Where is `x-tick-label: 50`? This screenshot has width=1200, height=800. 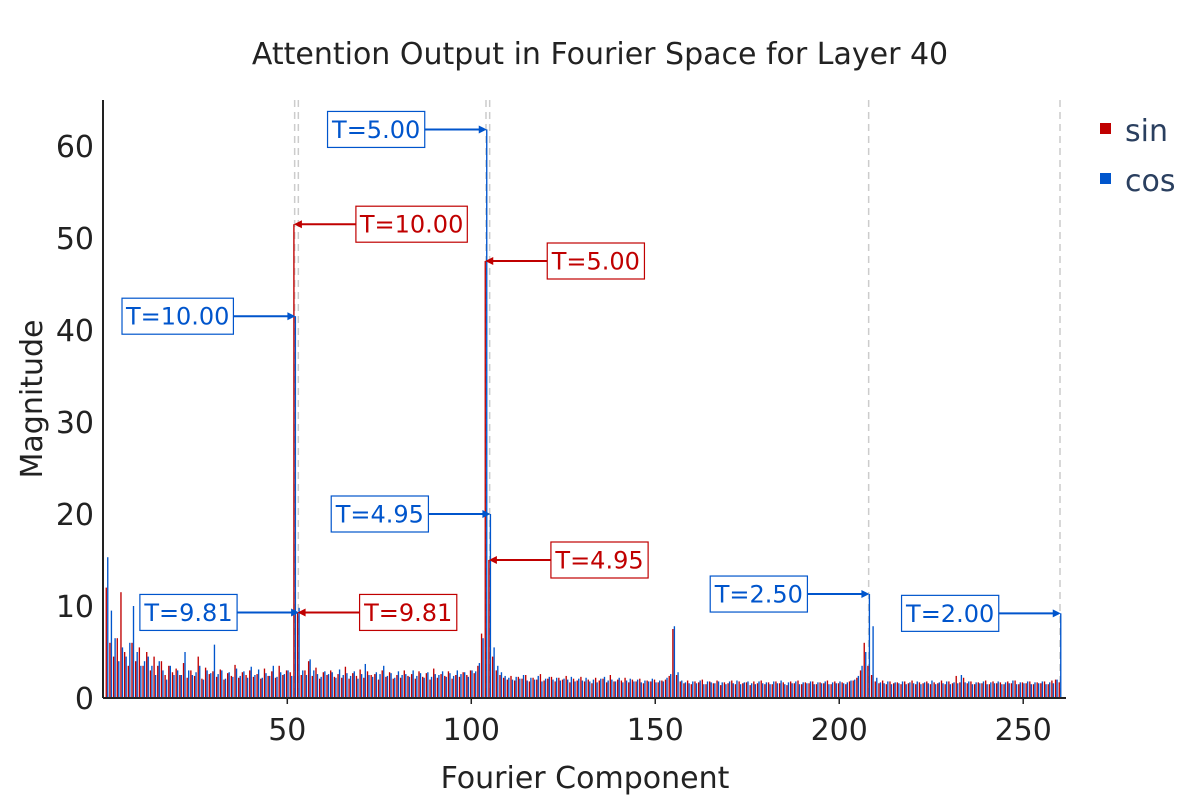
x-tick-label: 50 is located at coordinates (287, 730).